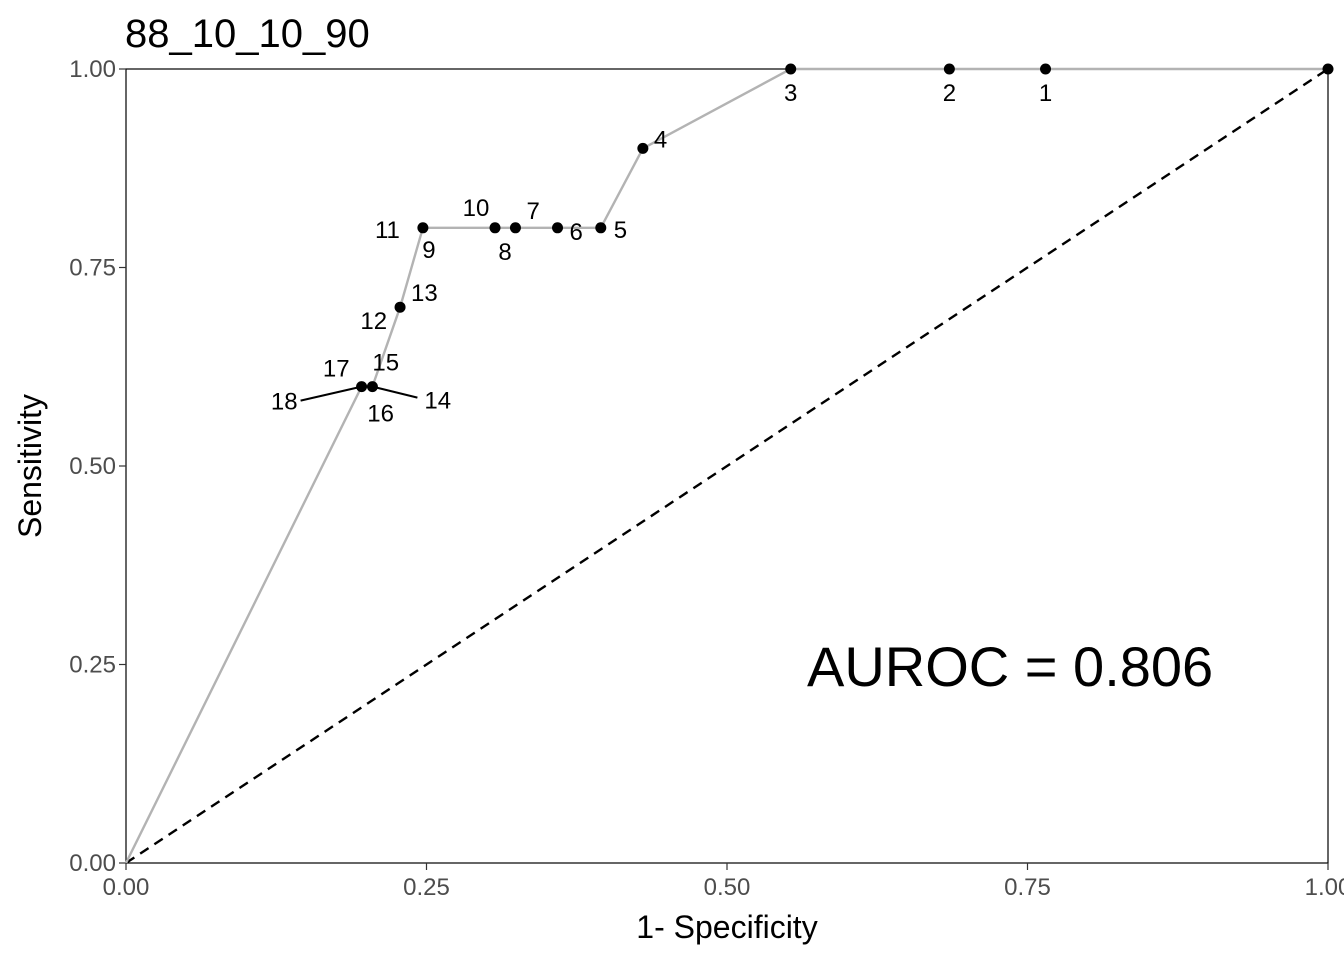  I want to click on point-label: 4, so click(660, 139).